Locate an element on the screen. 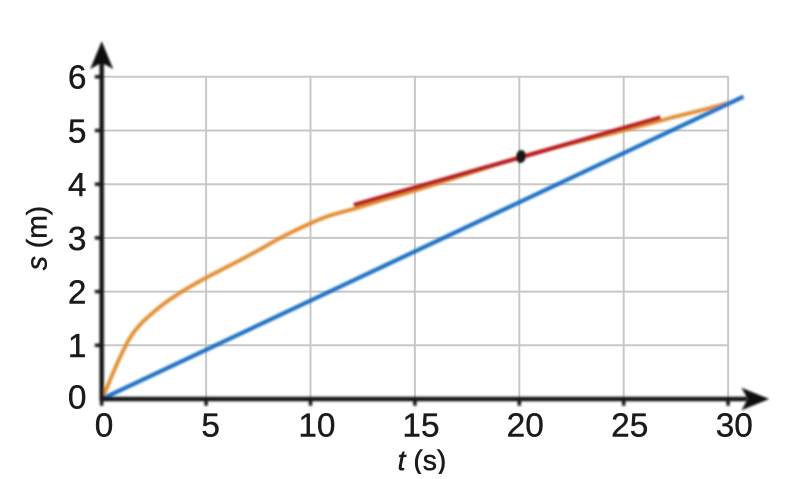 The height and width of the screenshot is (479, 800). svg-text: t (s) is located at coordinates (422, 459).